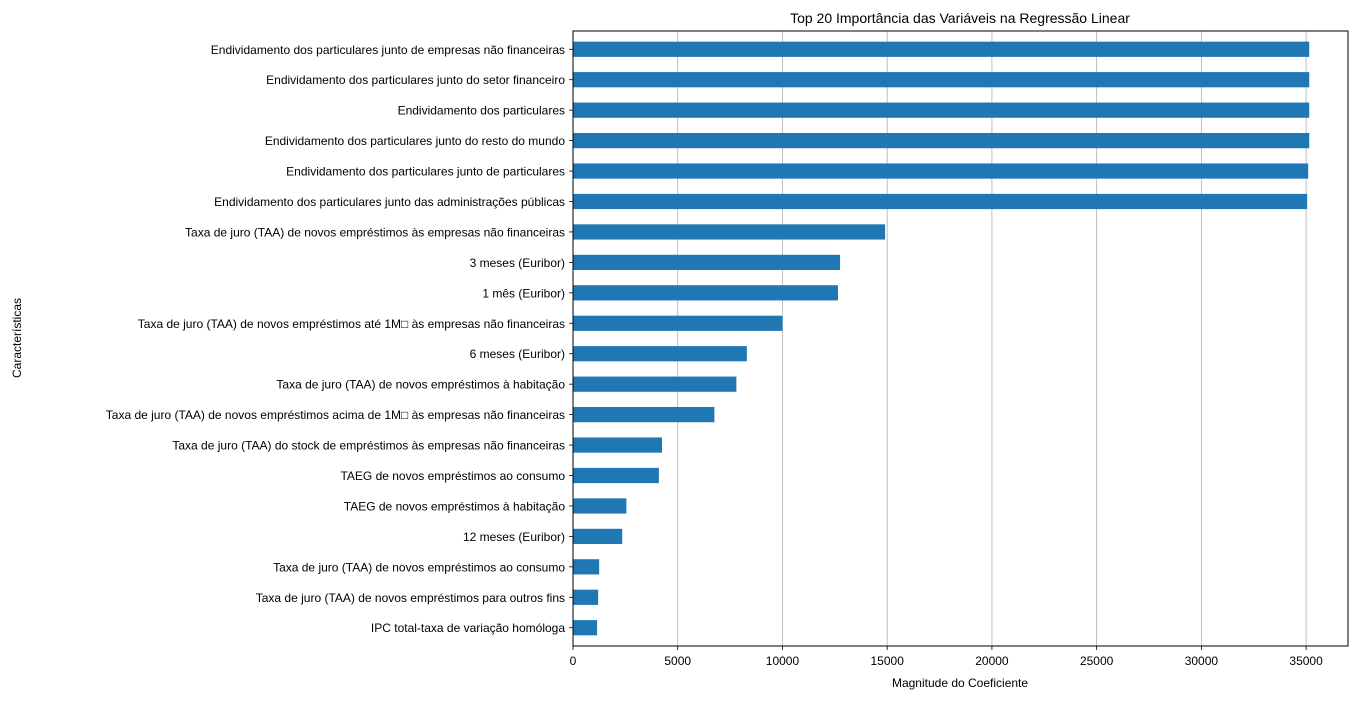 The width and height of the screenshot is (1358, 704). What do you see at coordinates (992, 661) in the screenshot?
I see `x-tick-label: 20000` at bounding box center [992, 661].